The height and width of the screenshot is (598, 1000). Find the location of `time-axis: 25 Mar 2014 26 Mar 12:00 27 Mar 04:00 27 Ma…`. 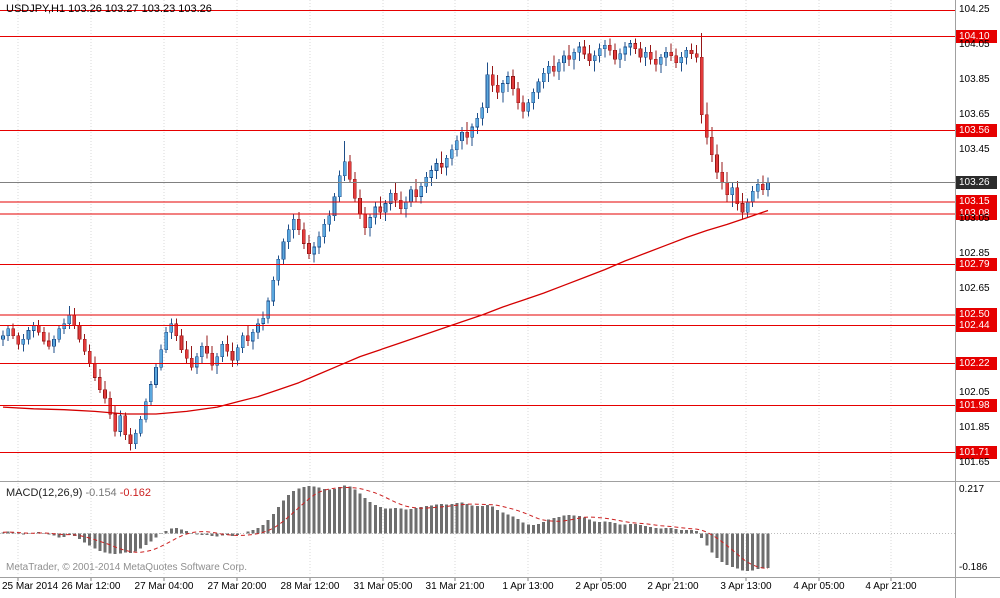

time-axis: 25 Mar 2014 26 Mar 12:00 27 Mar 04:00 27 Ma… is located at coordinates (500, 587).